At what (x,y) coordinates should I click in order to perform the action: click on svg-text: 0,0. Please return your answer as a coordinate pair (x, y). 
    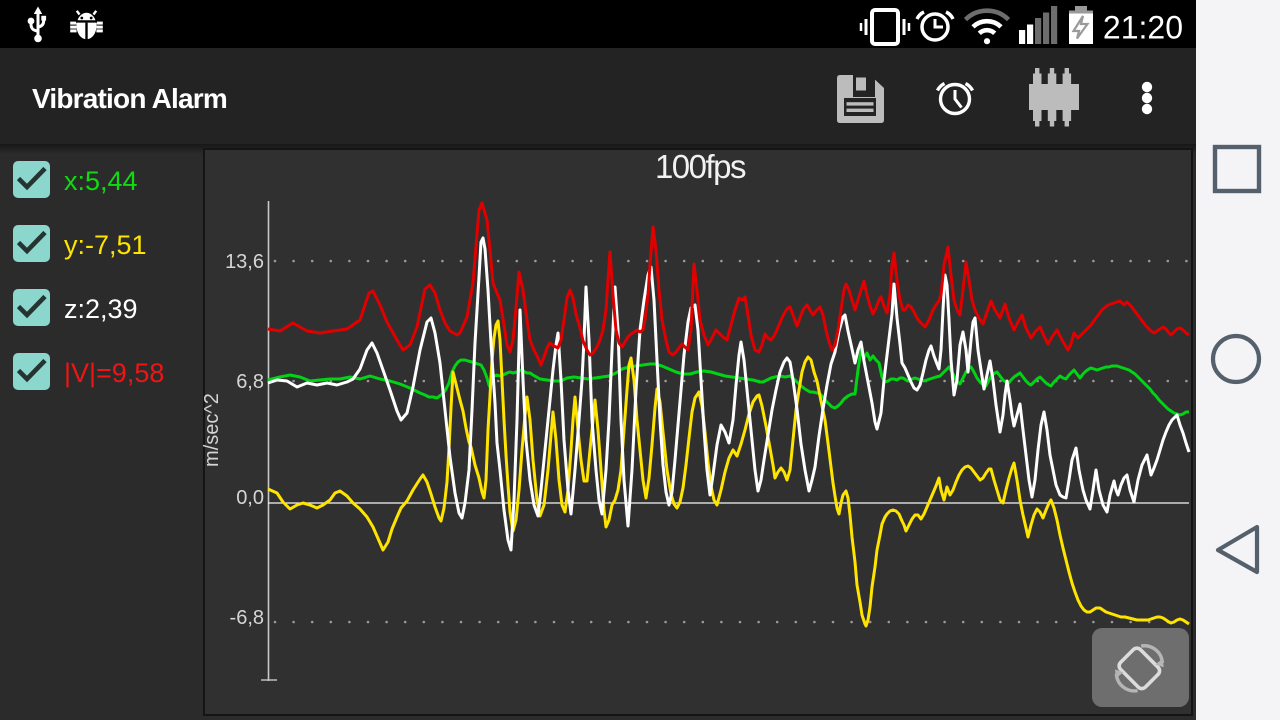
    Looking at the image, I should click on (250, 498).